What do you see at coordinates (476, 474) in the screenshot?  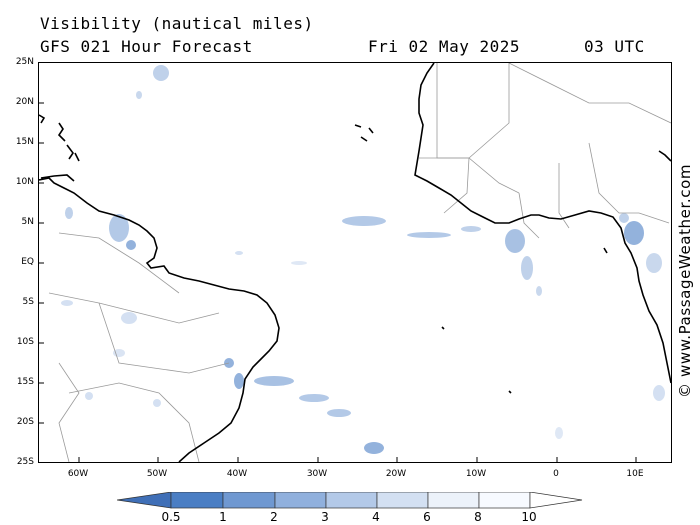 I see `lon-label: 10W` at bounding box center [476, 474].